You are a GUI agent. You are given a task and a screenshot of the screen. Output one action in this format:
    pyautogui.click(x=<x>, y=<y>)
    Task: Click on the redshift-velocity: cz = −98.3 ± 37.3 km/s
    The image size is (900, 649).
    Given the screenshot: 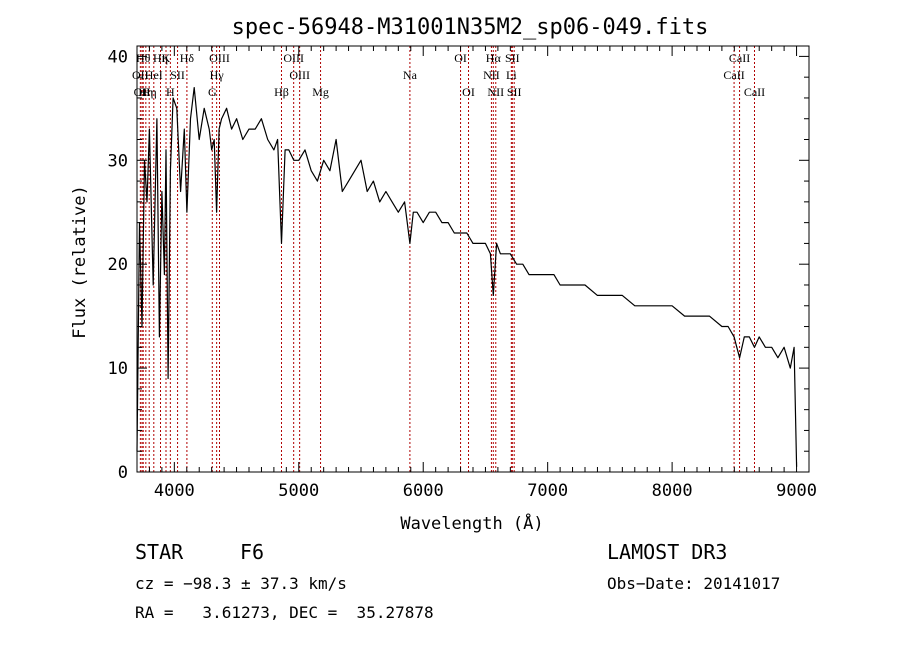 What is the action you would take?
    pyautogui.click(x=241, y=583)
    